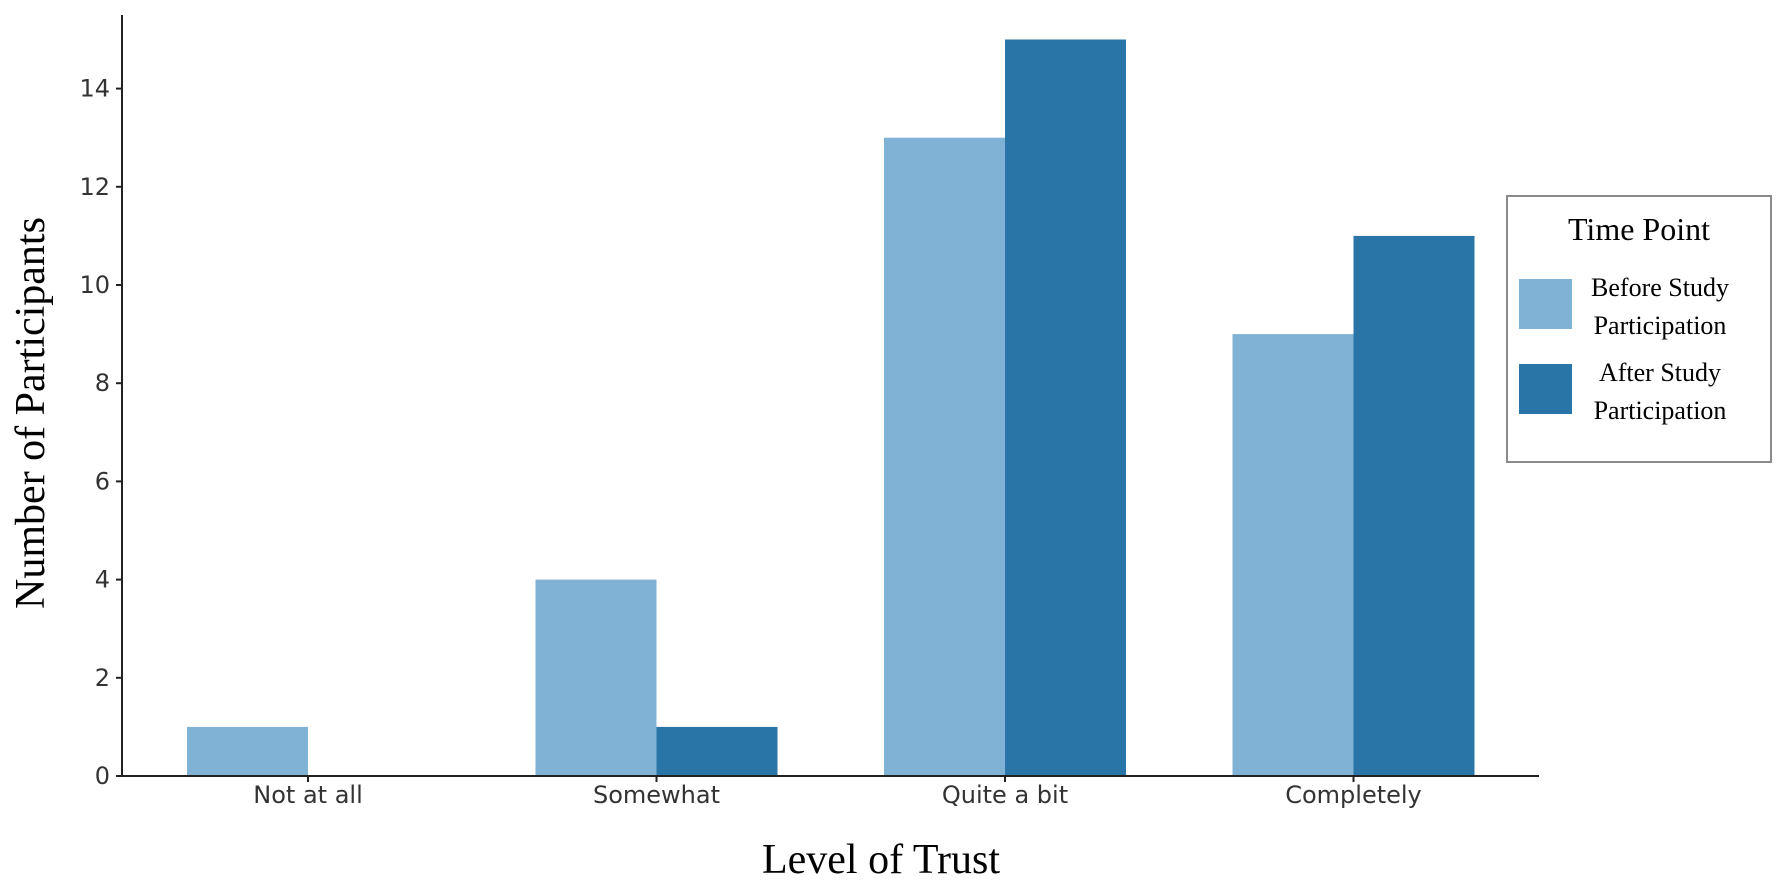  What do you see at coordinates (31, 413) in the screenshot?
I see `y-axis-title: Number of Participants` at bounding box center [31, 413].